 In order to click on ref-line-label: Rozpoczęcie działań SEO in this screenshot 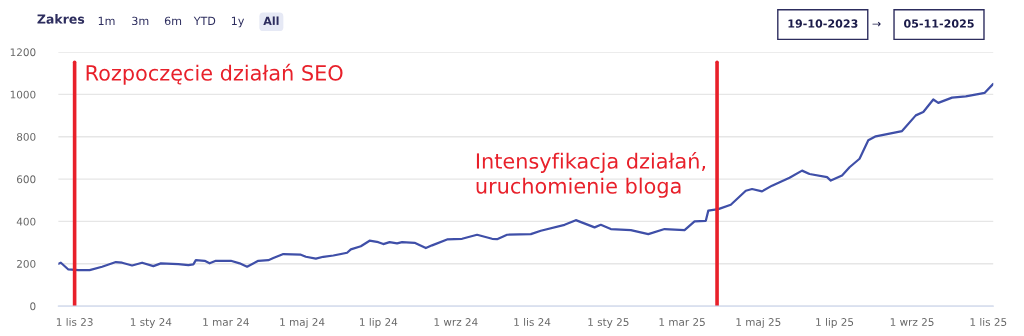, I will do `click(214, 74)`.